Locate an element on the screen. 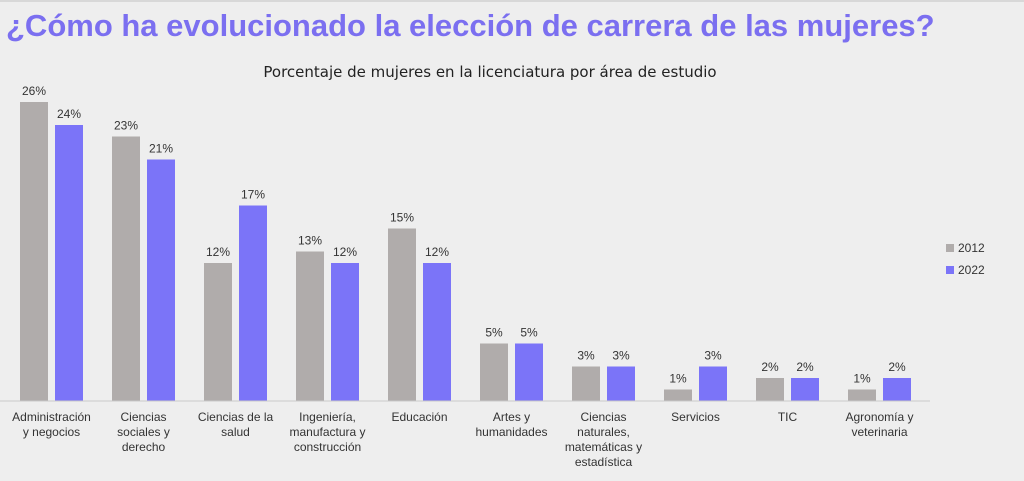 This screenshot has height=481, width=1024. category-label-5: Artes y humanidades is located at coordinates (511, 424).